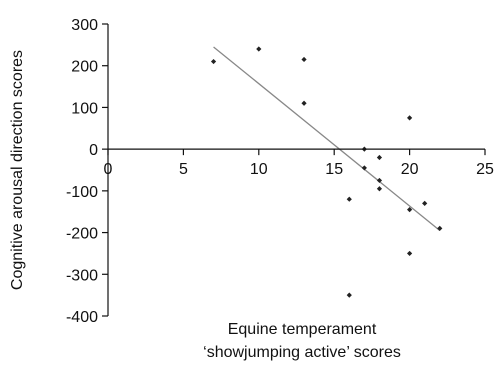  I want to click on y-tick-label: -300, so click(82, 275).